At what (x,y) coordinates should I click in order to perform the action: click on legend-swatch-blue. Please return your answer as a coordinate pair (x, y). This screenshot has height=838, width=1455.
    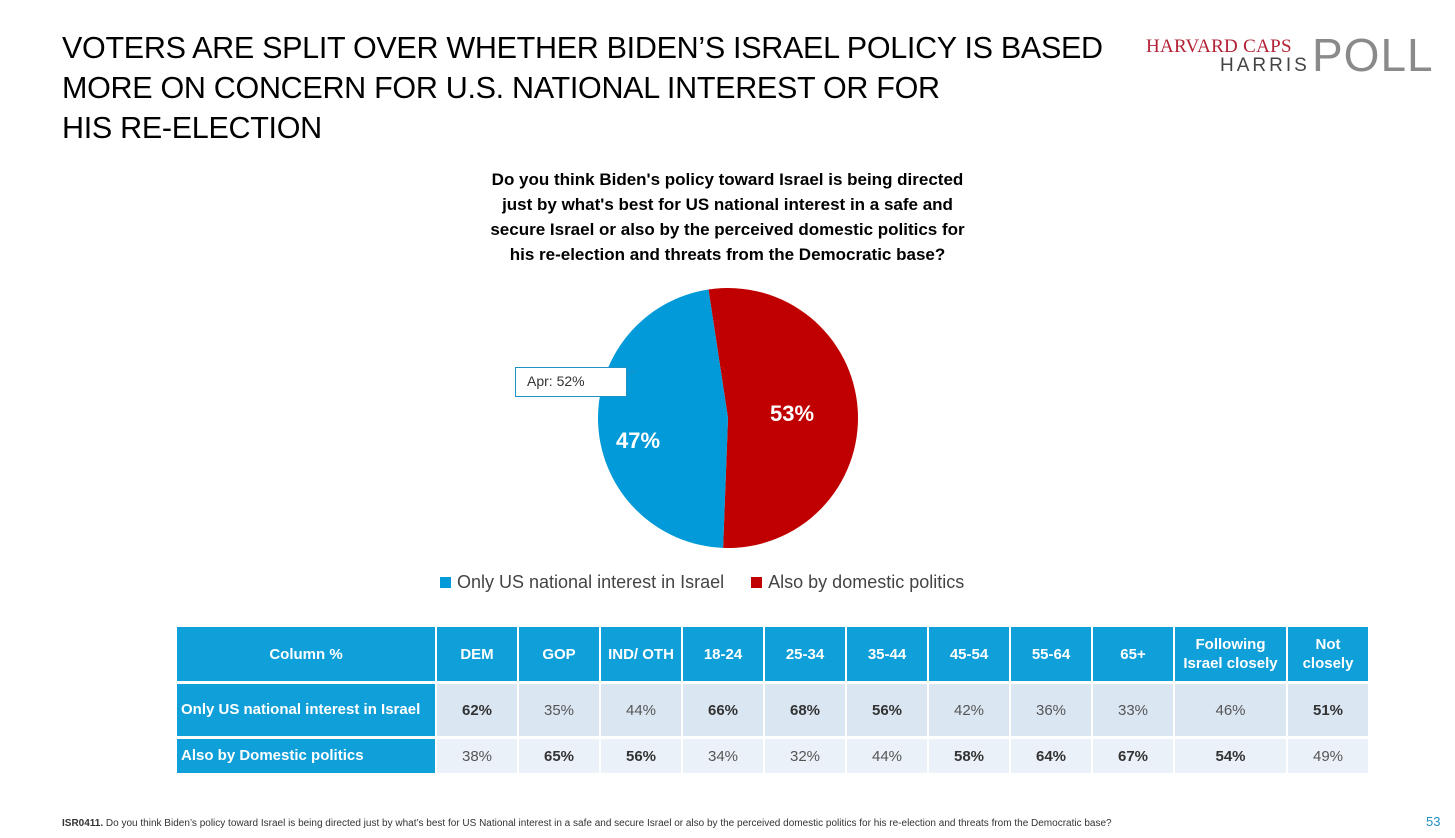
    Looking at the image, I should click on (445, 582).